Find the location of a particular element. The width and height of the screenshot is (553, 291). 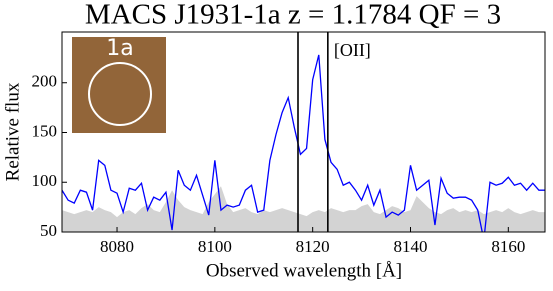

x-axis-label: Observed wavelength [Å] is located at coordinates (304, 270).